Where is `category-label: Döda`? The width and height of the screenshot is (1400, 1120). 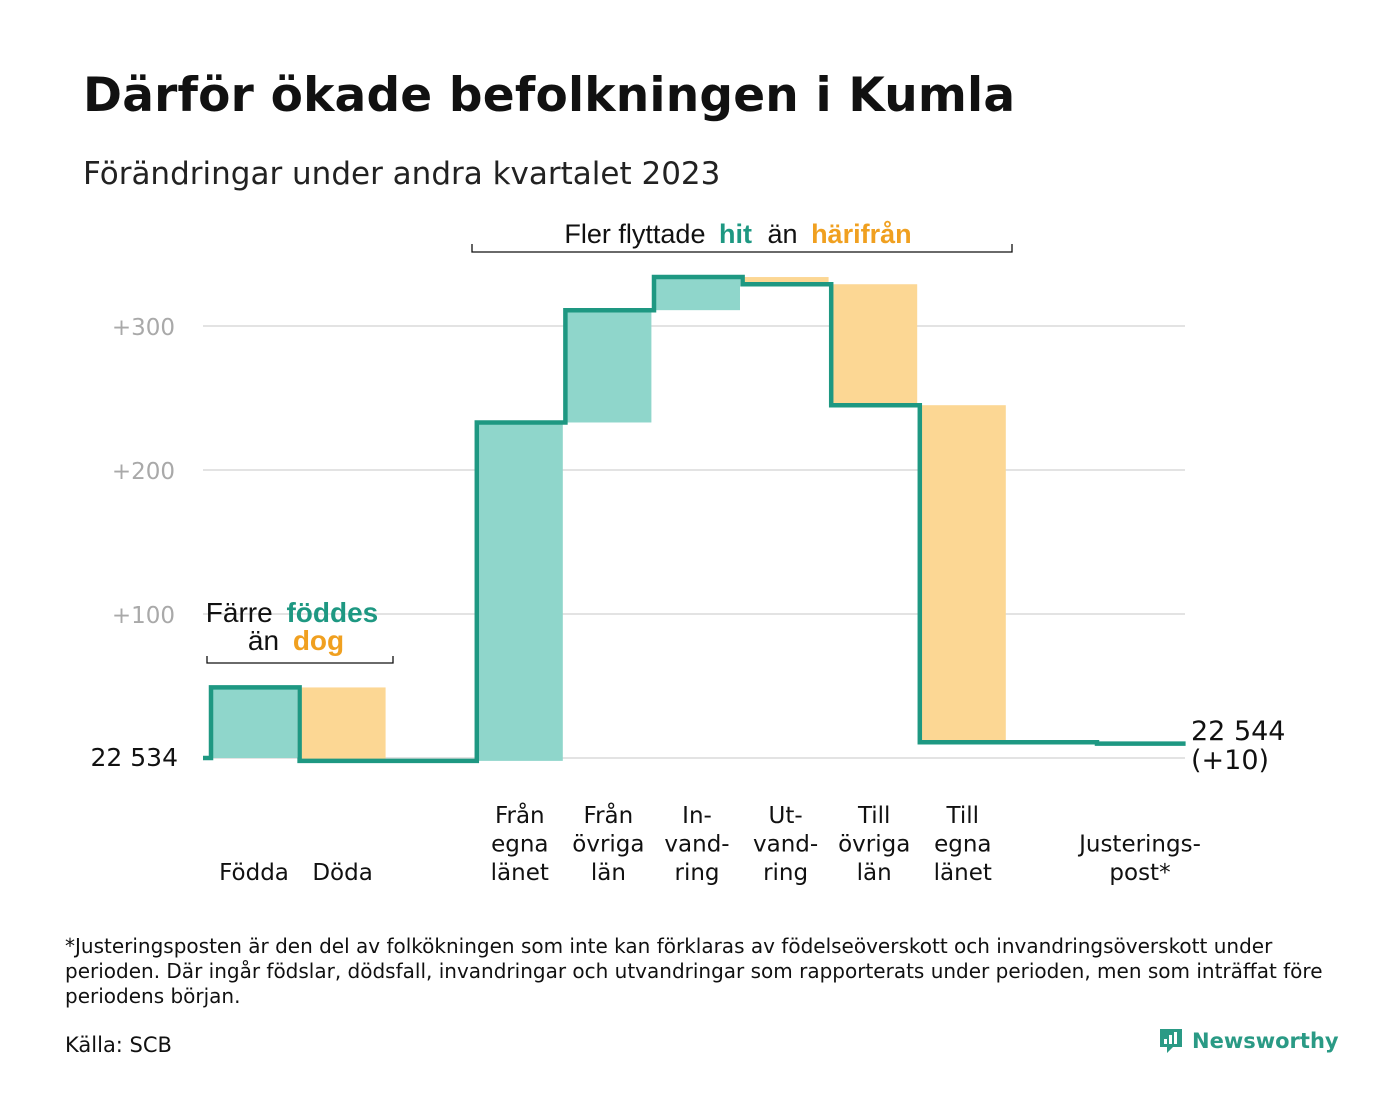 category-label: Döda is located at coordinates (342, 873).